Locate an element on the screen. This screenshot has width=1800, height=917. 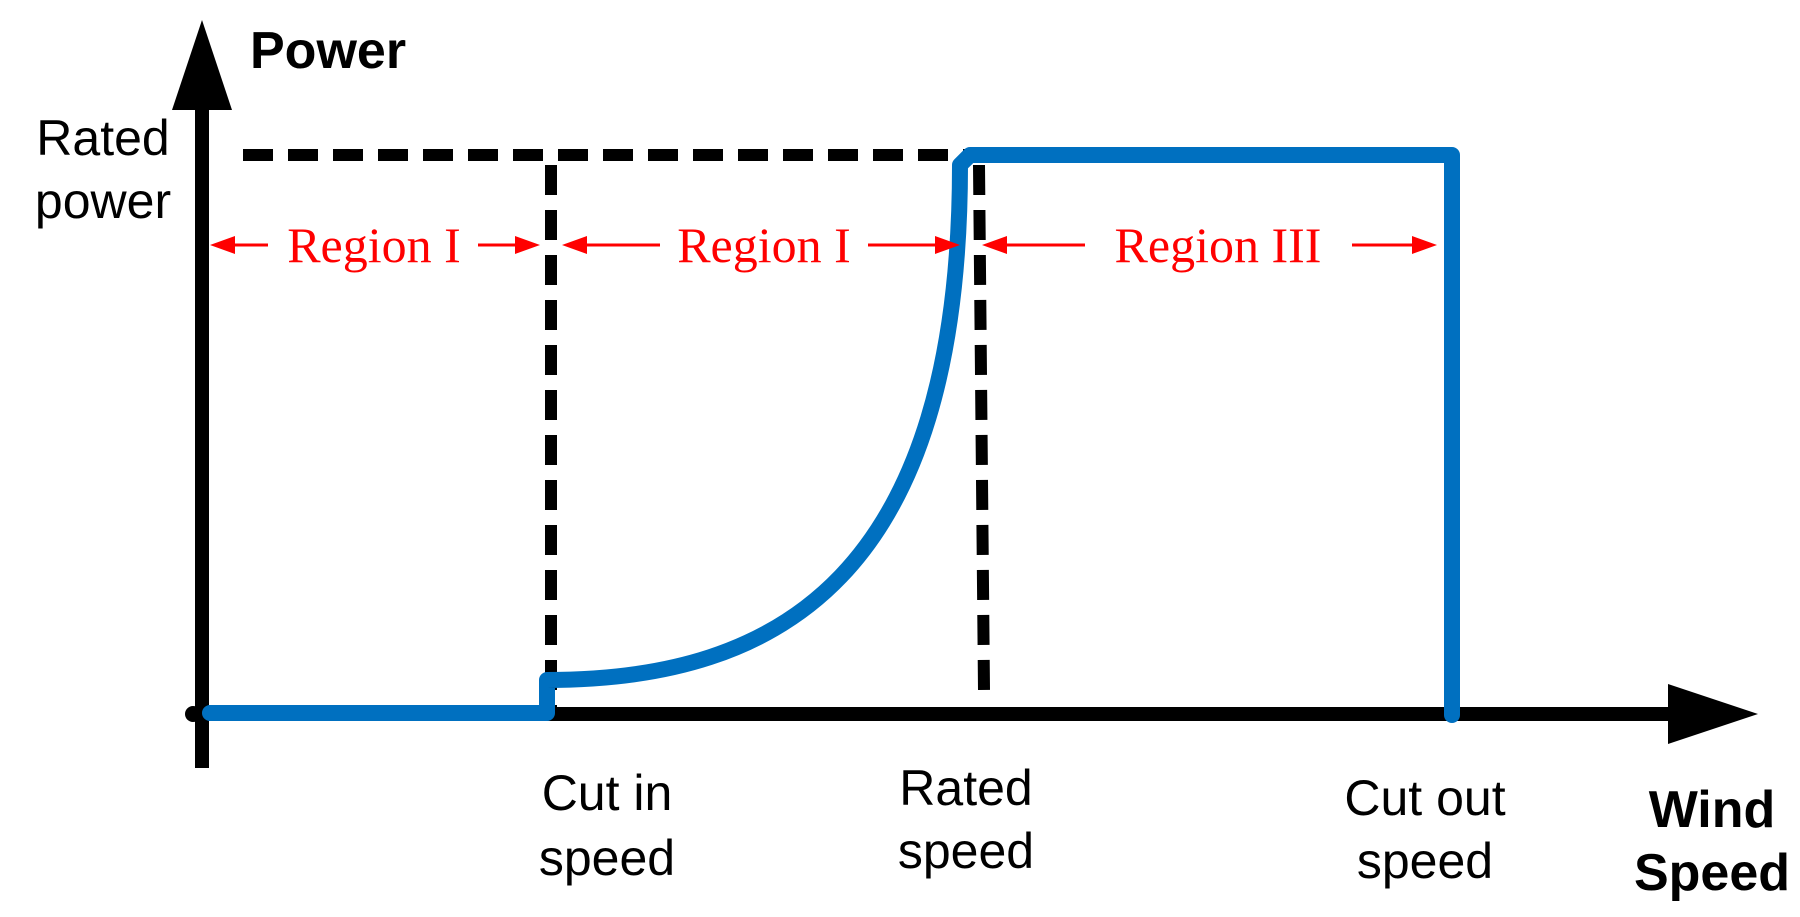
rated-speed-label-line2: speed is located at coordinates (966, 851).